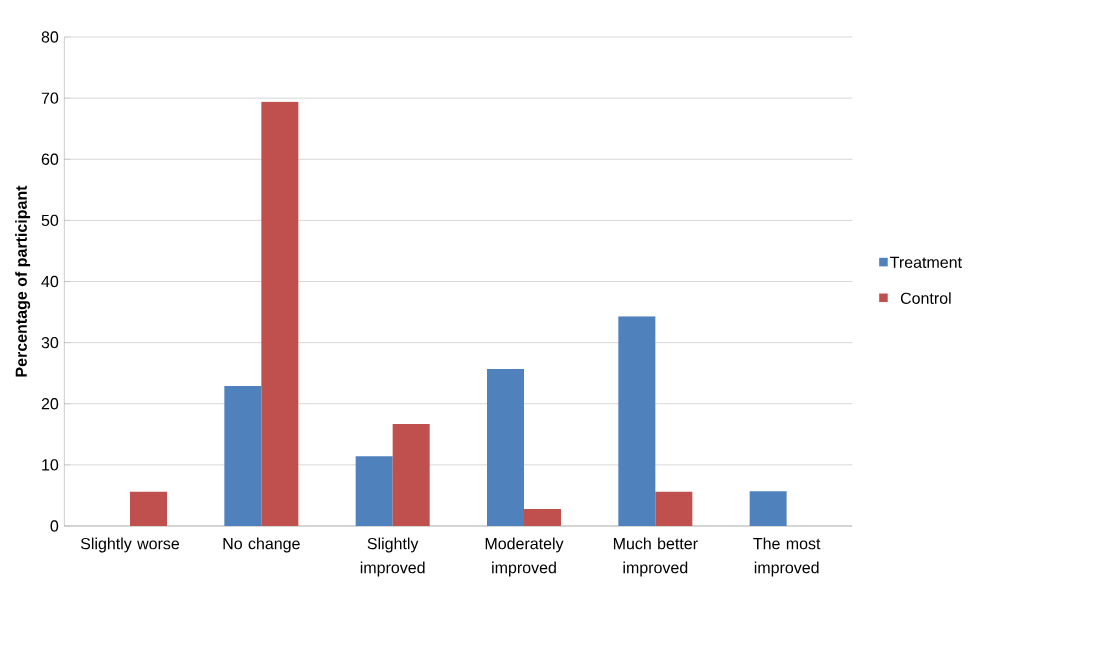 The image size is (1113, 654). I want to click on x-tick-label: Slightly improved, so click(392, 557).